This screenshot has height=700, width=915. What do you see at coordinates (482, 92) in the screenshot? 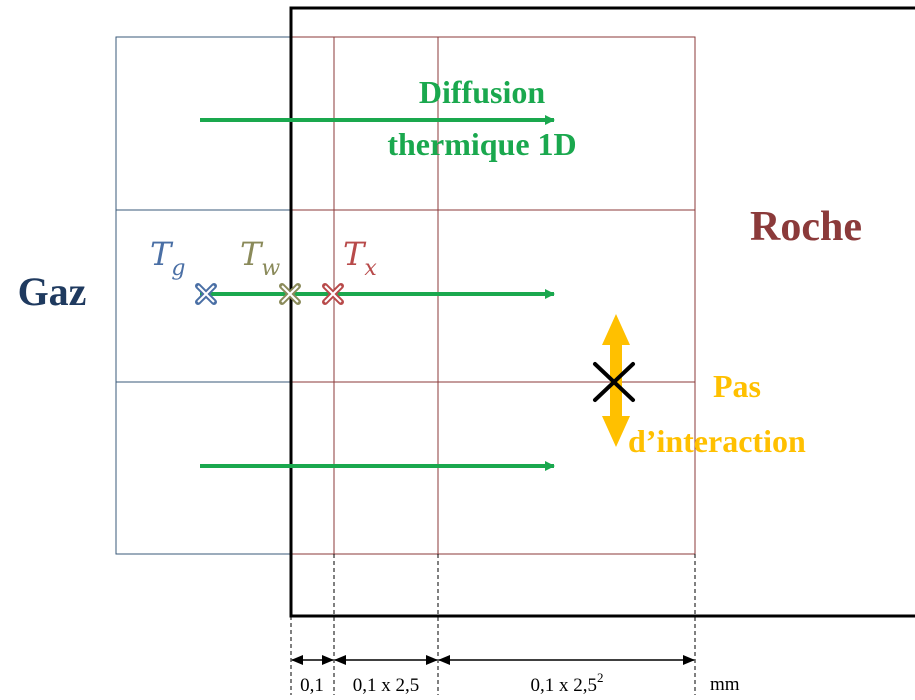
I see `diffusion-label-line1: Diffusion` at bounding box center [482, 92].